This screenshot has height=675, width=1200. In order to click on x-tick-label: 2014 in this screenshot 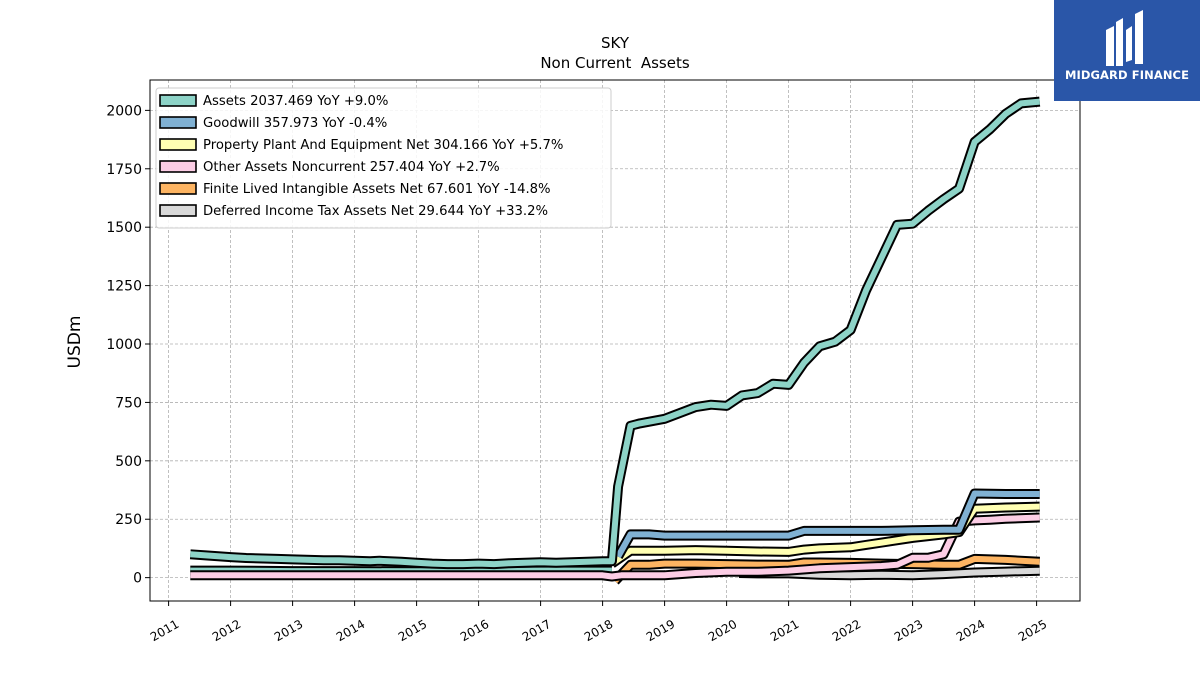, I will do `click(350, 630)`.